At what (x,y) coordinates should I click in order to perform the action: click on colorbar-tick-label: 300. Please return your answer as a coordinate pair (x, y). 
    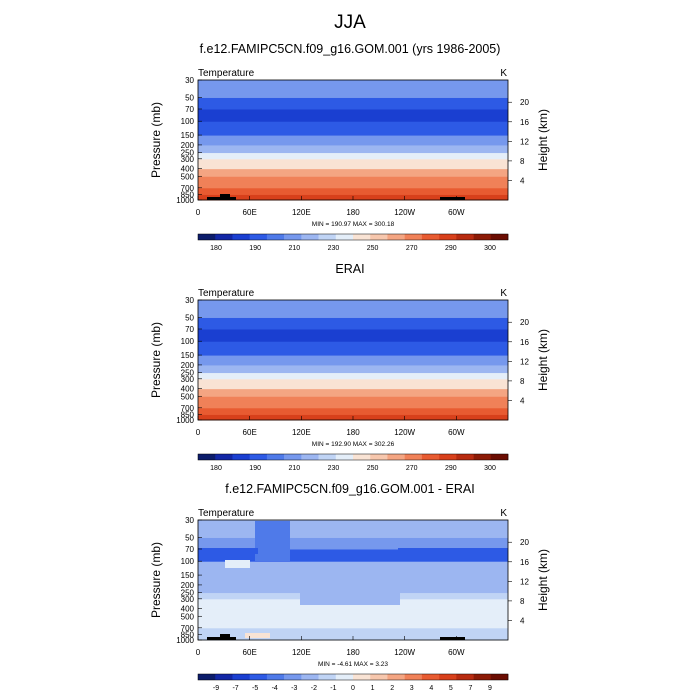
    Looking at the image, I should click on (490, 248).